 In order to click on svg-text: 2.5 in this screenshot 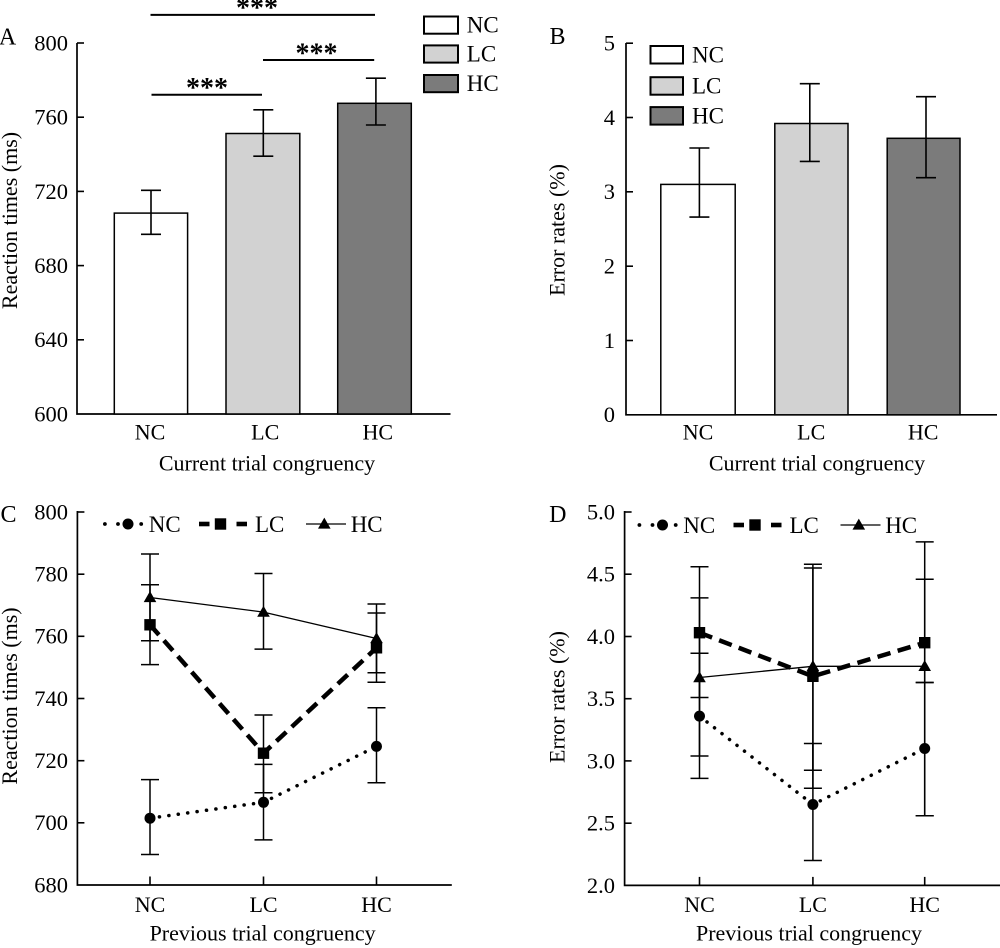, I will do `click(601, 823)`.